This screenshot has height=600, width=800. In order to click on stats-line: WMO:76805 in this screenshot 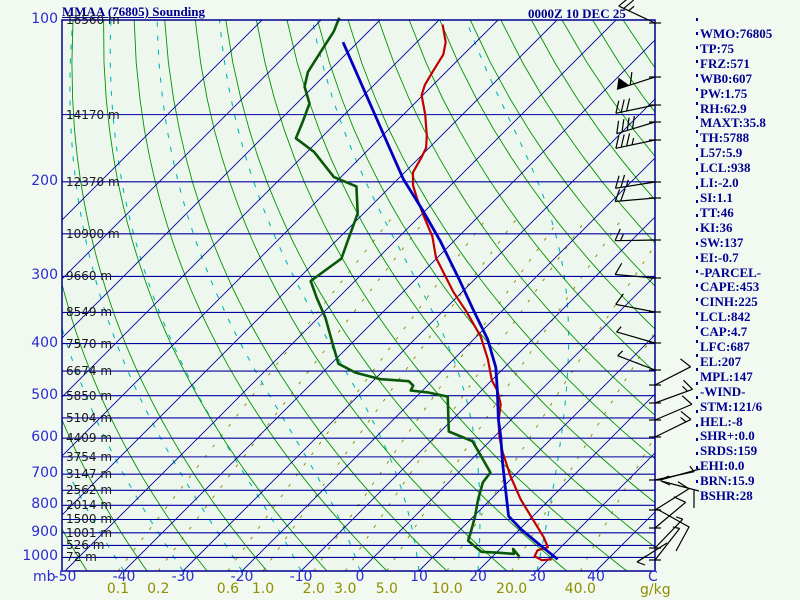, I will do `click(736, 33)`.